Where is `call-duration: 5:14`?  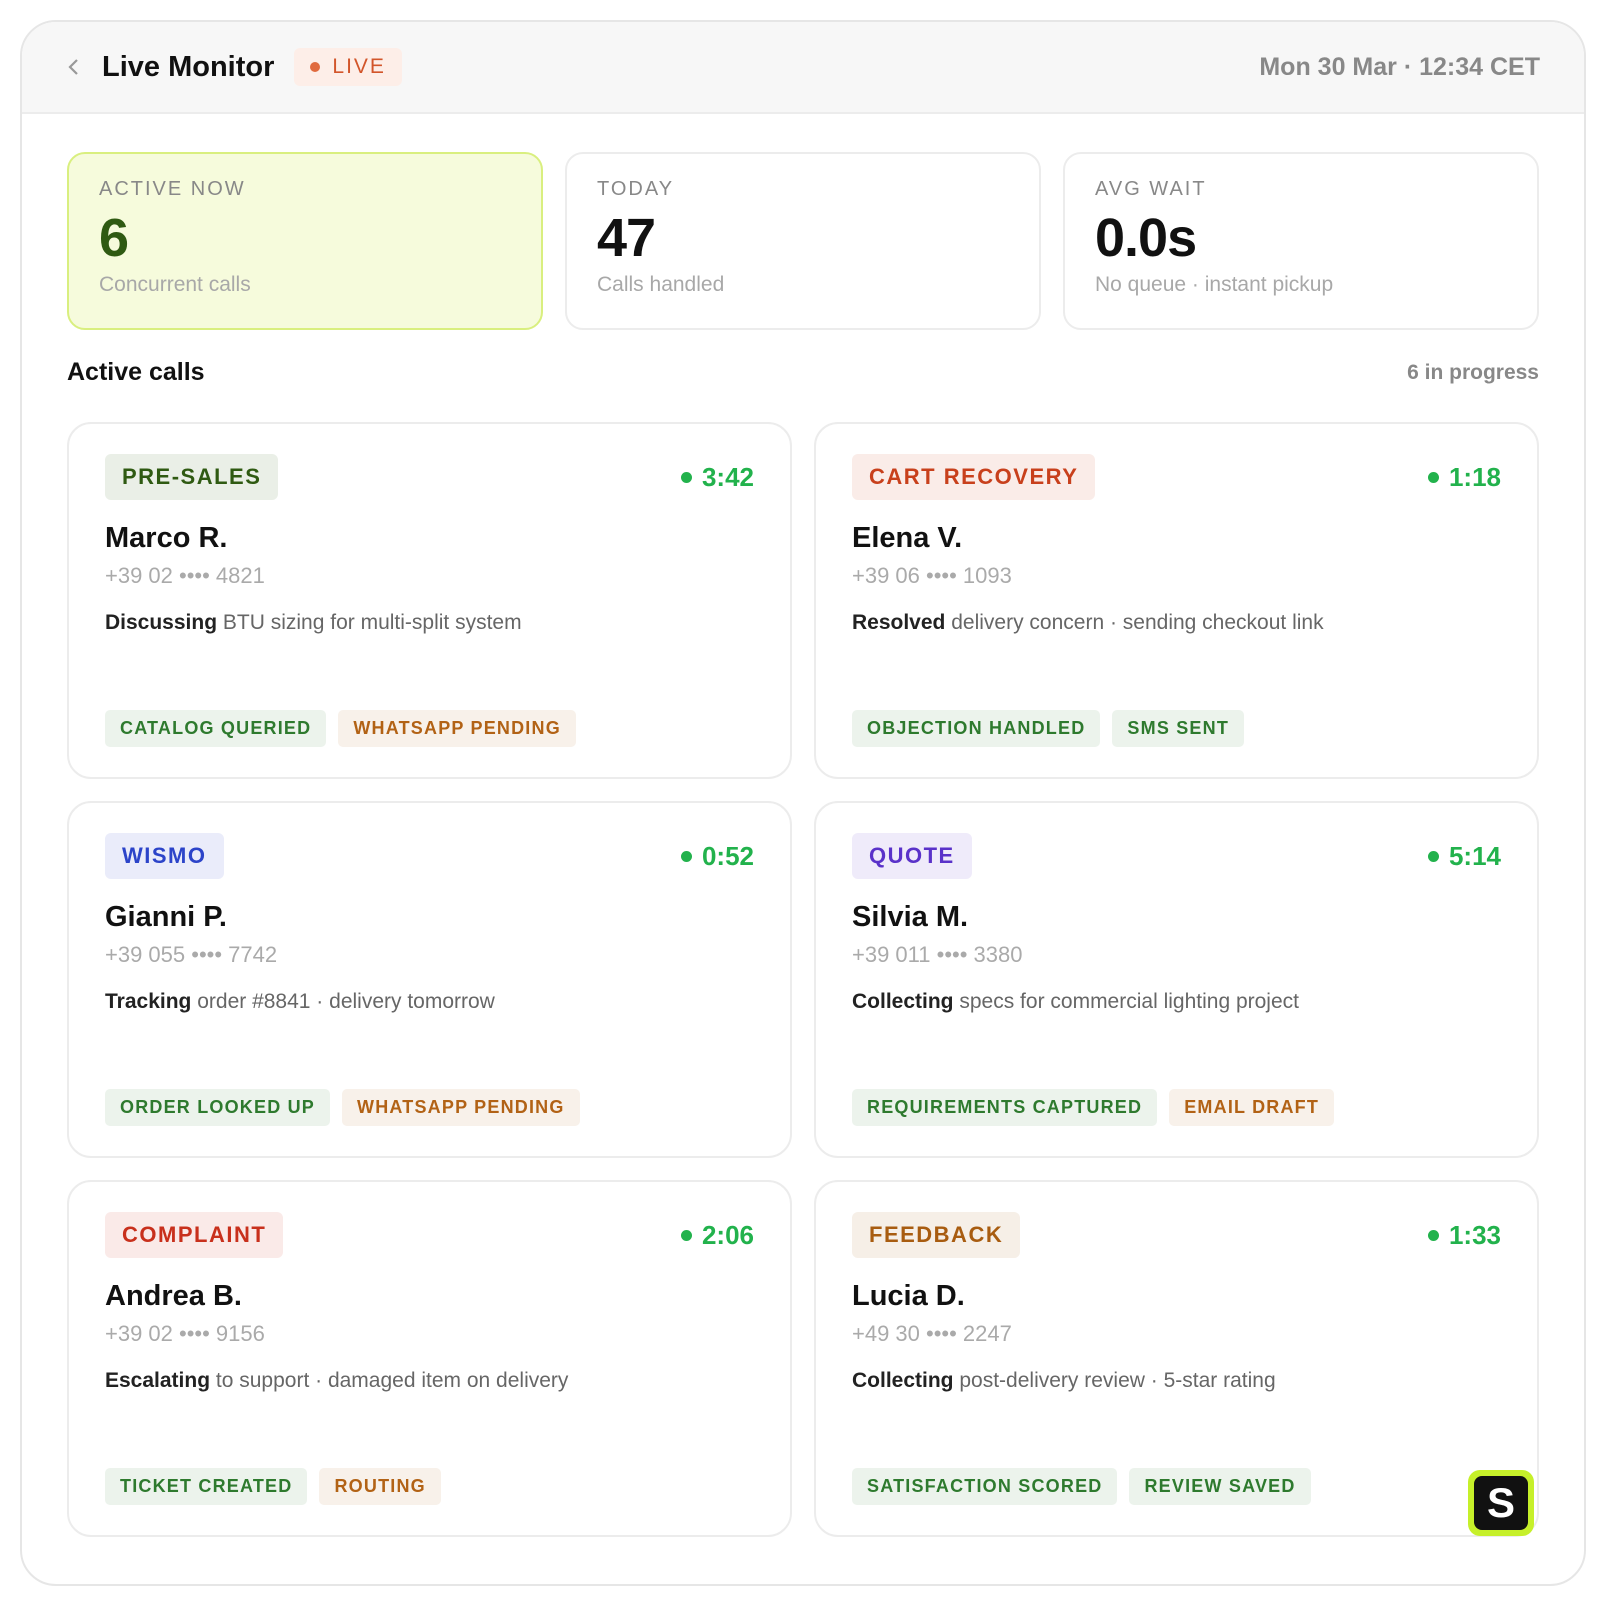
call-duration: 5:14 is located at coordinates (1464, 856).